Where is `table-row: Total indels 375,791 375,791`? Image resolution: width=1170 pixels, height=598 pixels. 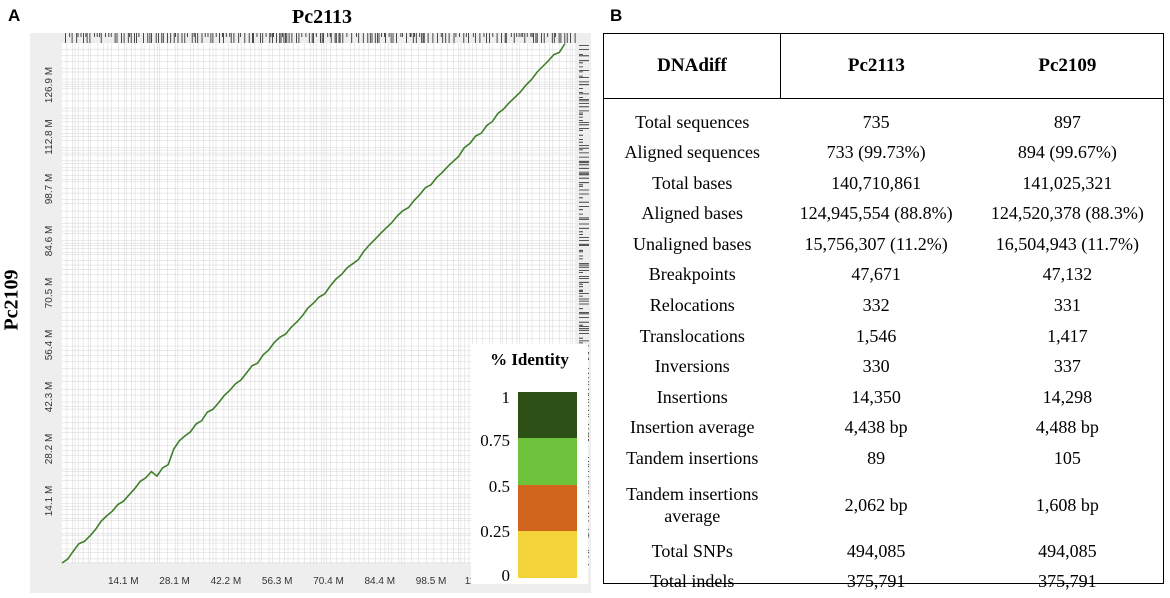
table-row: Total indels 375,791 375,791 is located at coordinates (883, 581).